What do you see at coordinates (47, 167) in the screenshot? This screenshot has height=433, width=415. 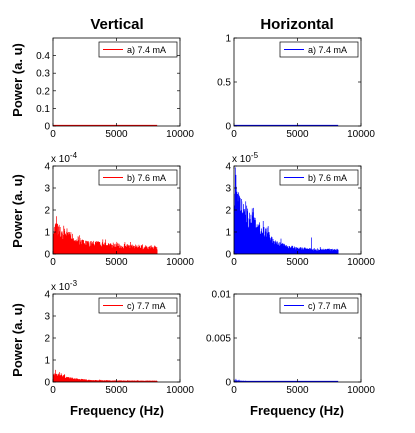 I see `panel-vertical-2-ytick-label-4: 4` at bounding box center [47, 167].